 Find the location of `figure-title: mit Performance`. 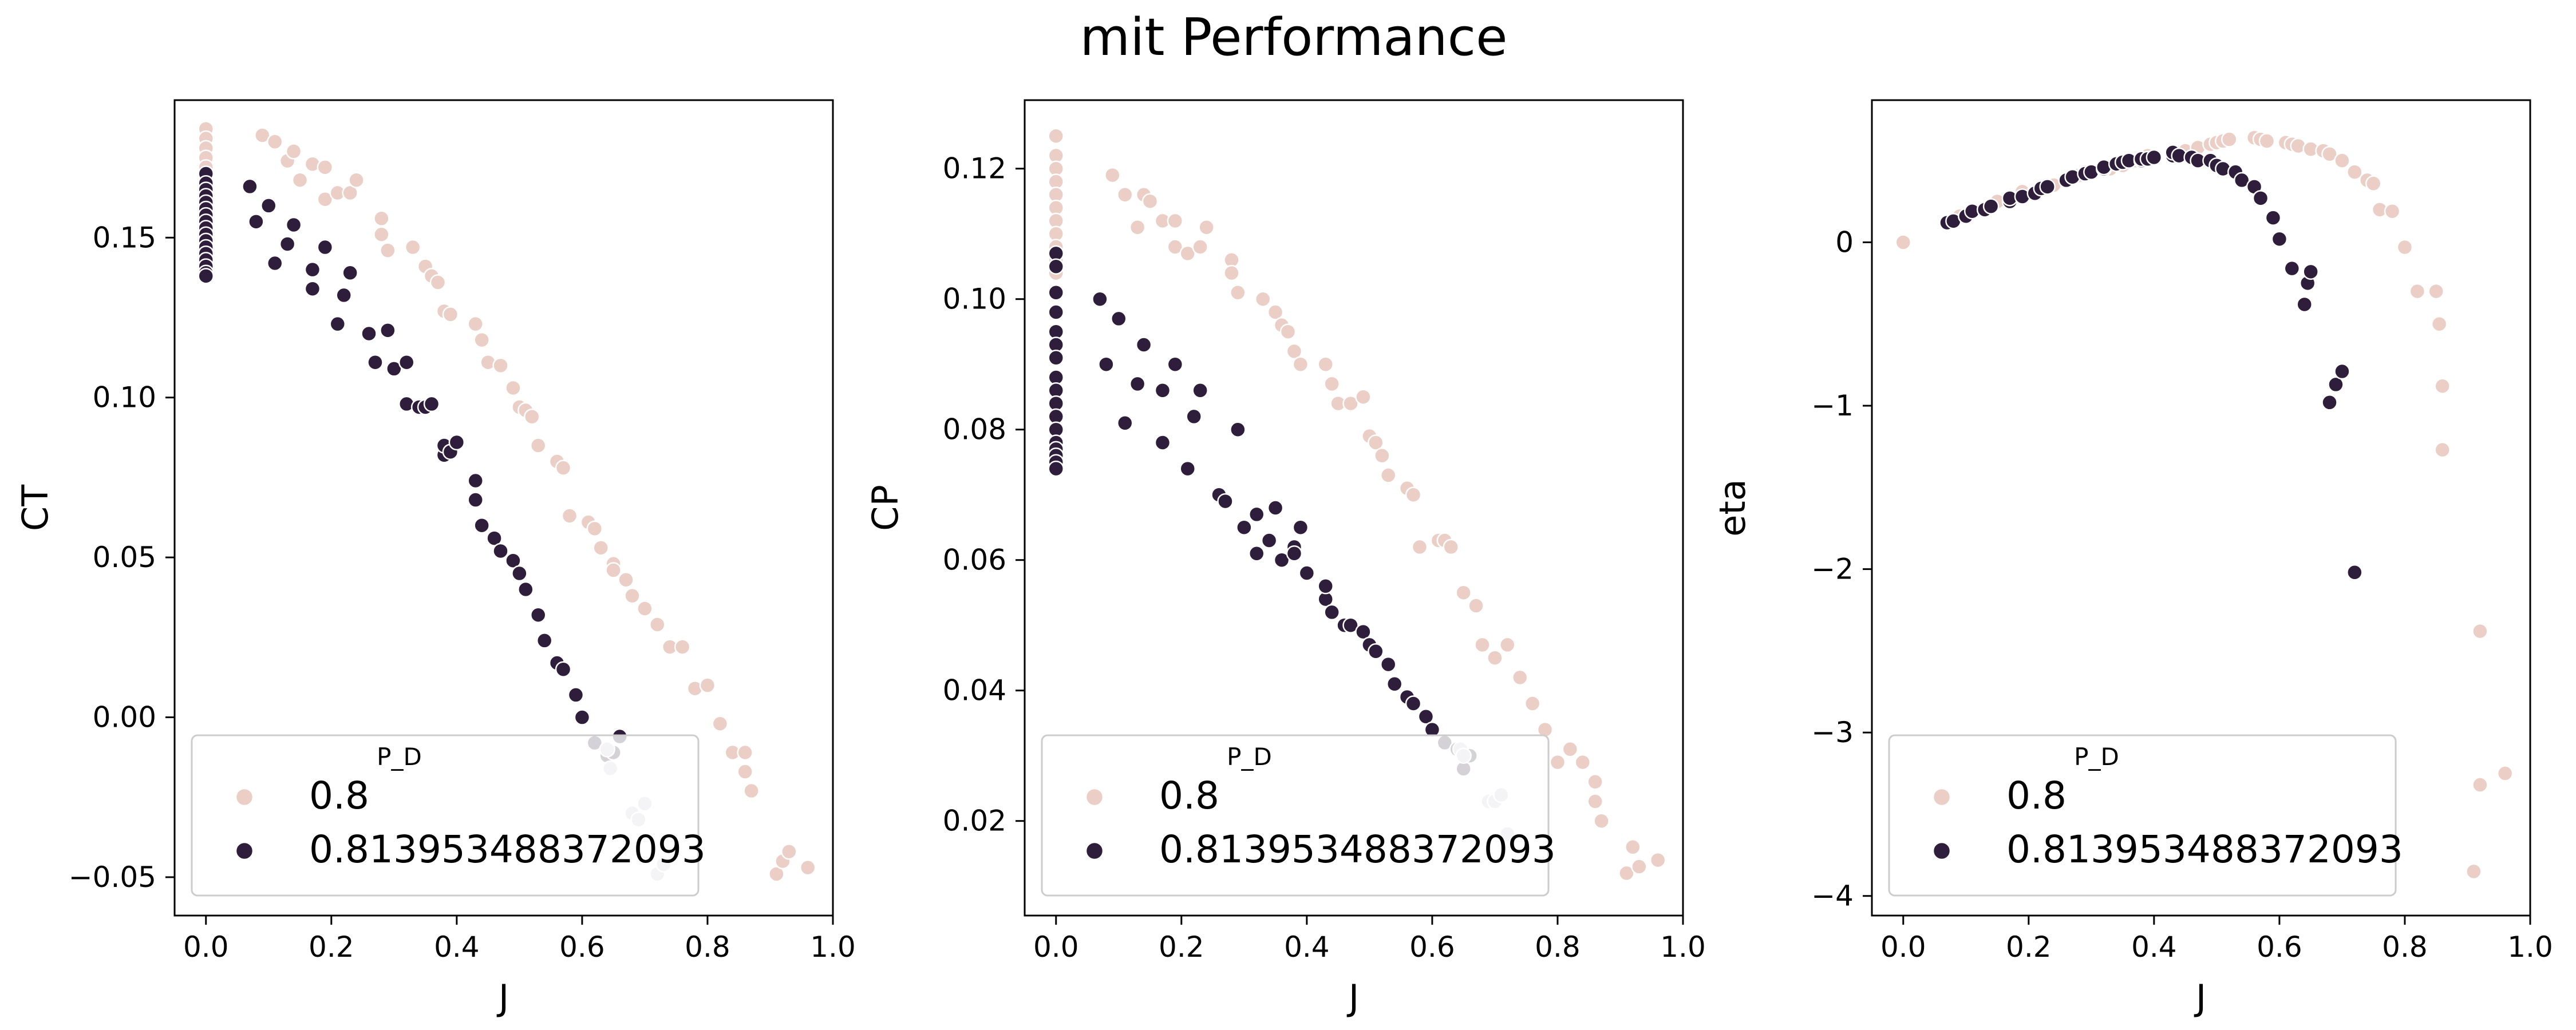

figure-title: mit Performance is located at coordinates (1294, 37).